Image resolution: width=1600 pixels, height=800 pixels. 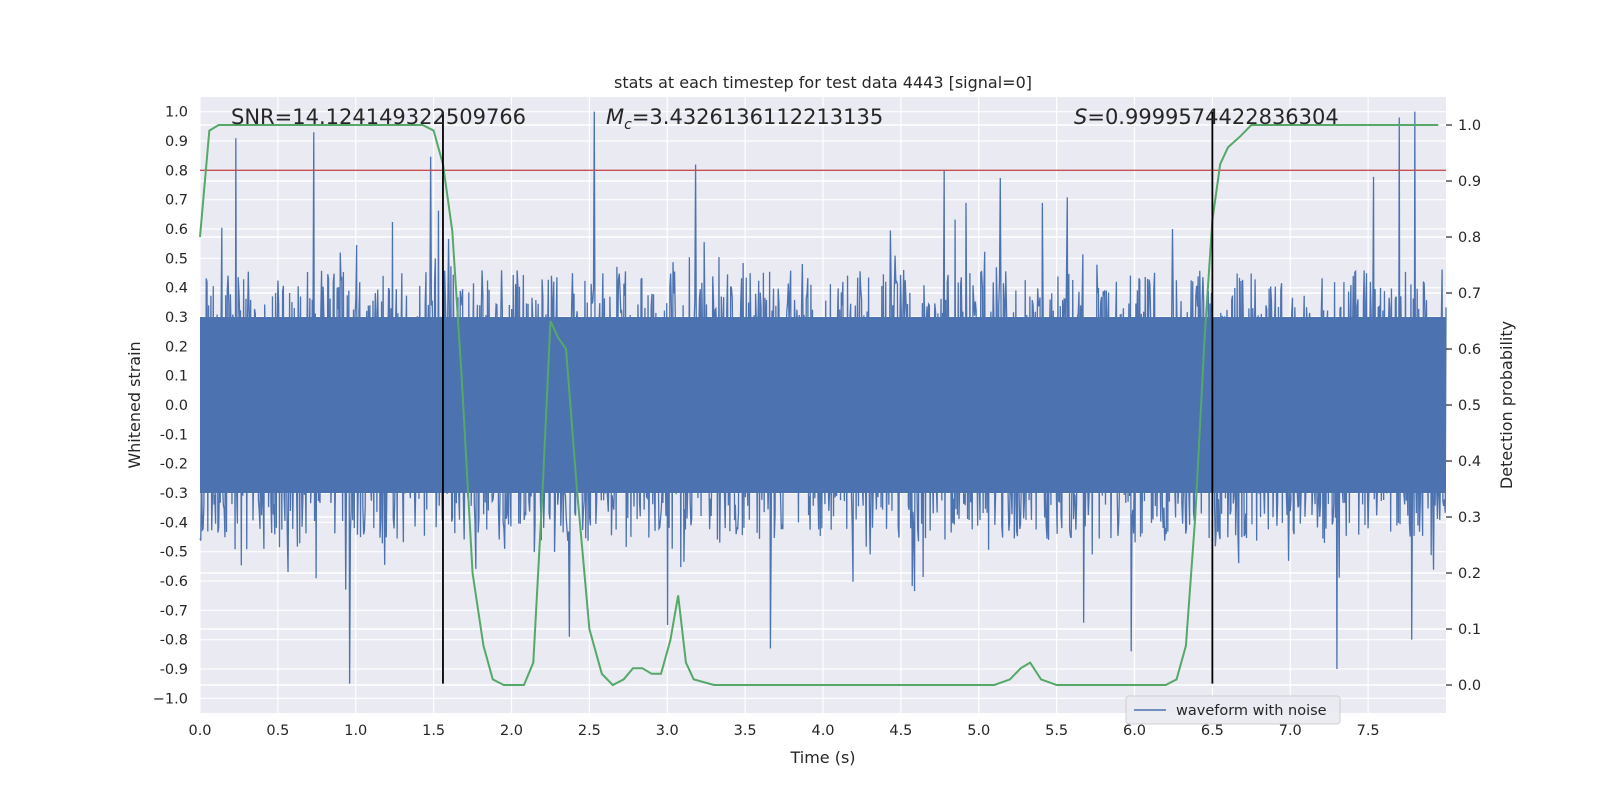 I want to click on x-tick-label: 4.0, so click(x=822, y=731).